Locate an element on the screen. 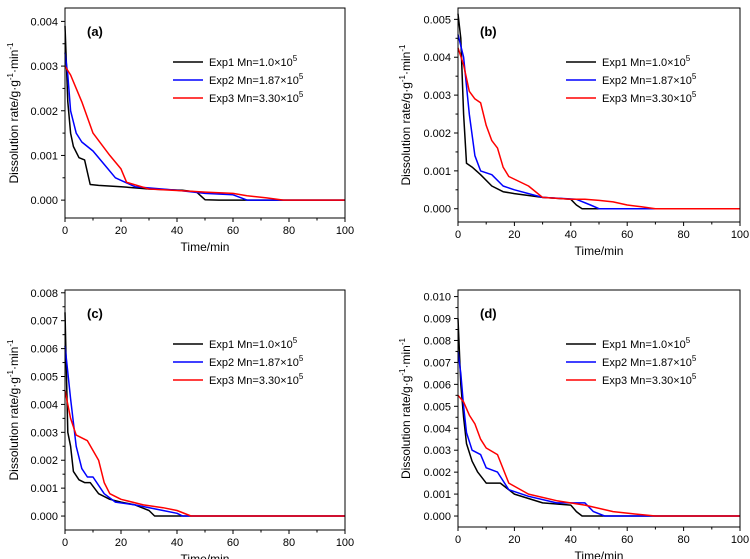 This screenshot has height=559, width=750. y-tick-label: 0.009 is located at coordinates (437, 320).